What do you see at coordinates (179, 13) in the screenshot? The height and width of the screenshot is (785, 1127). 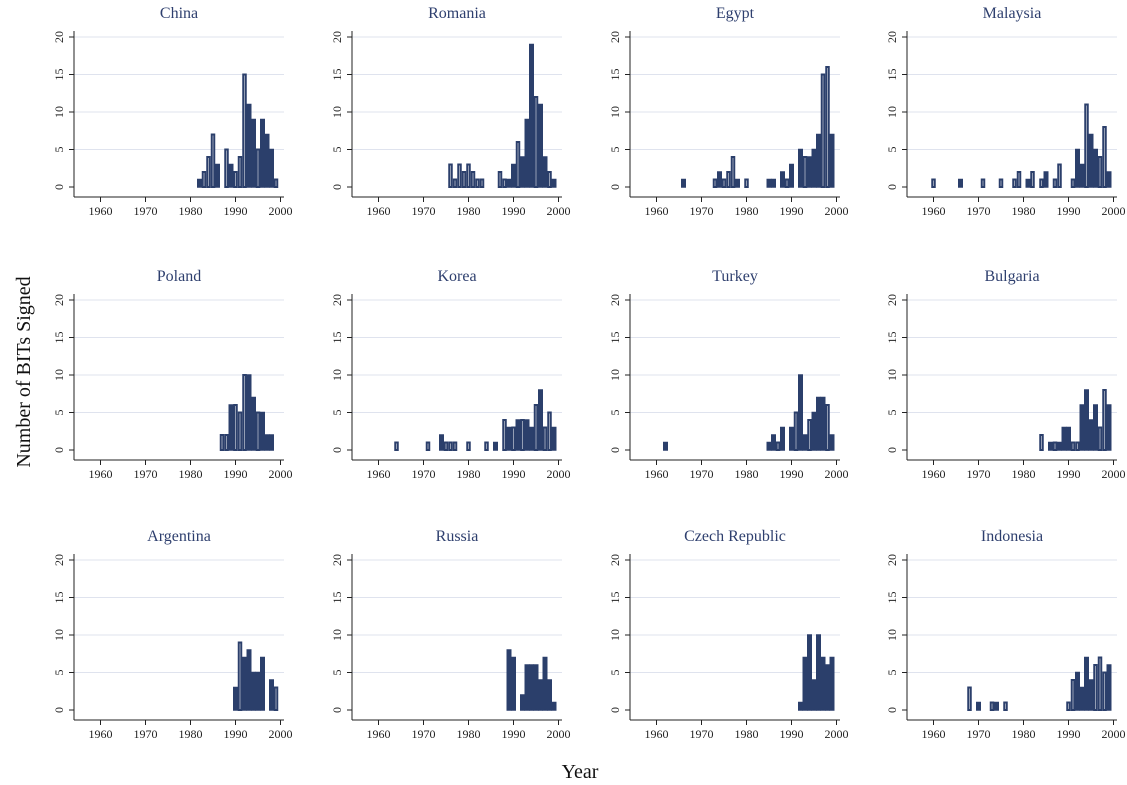 I see `panel-title: China` at bounding box center [179, 13].